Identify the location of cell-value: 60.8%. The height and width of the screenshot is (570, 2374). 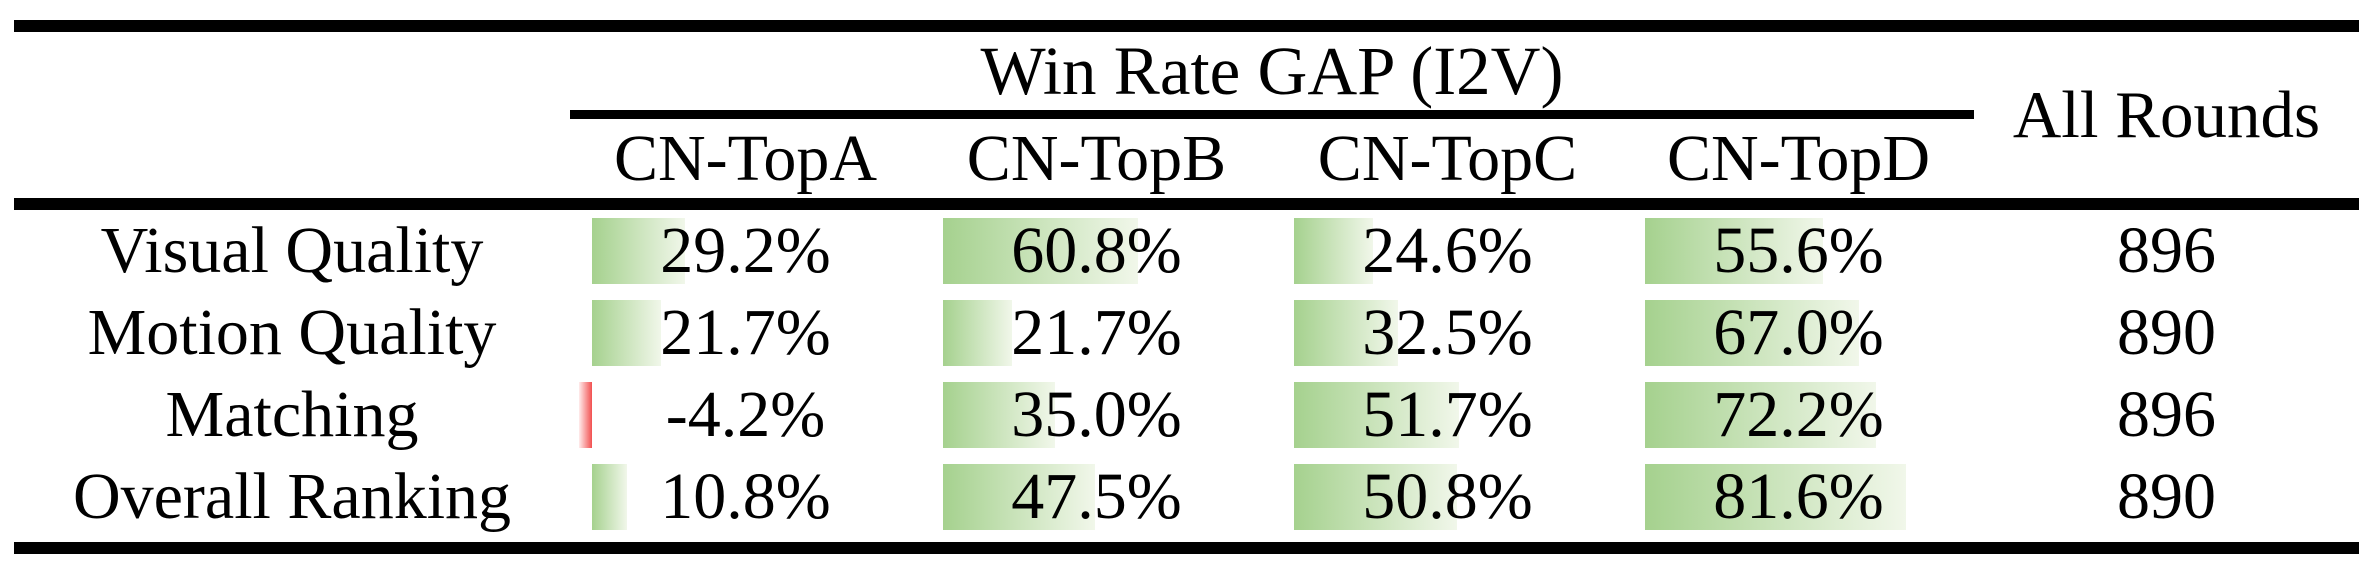
(1096, 250).